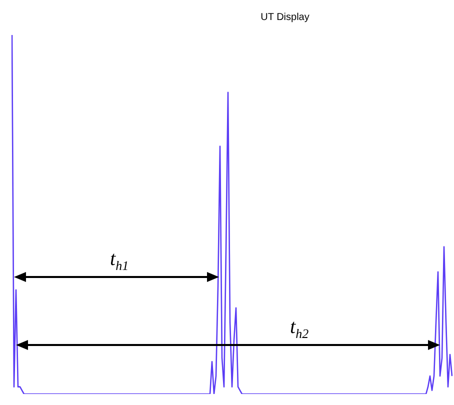 The image size is (454, 405). I want to click on annotation: t$_{h2}$, so click(299, 329).